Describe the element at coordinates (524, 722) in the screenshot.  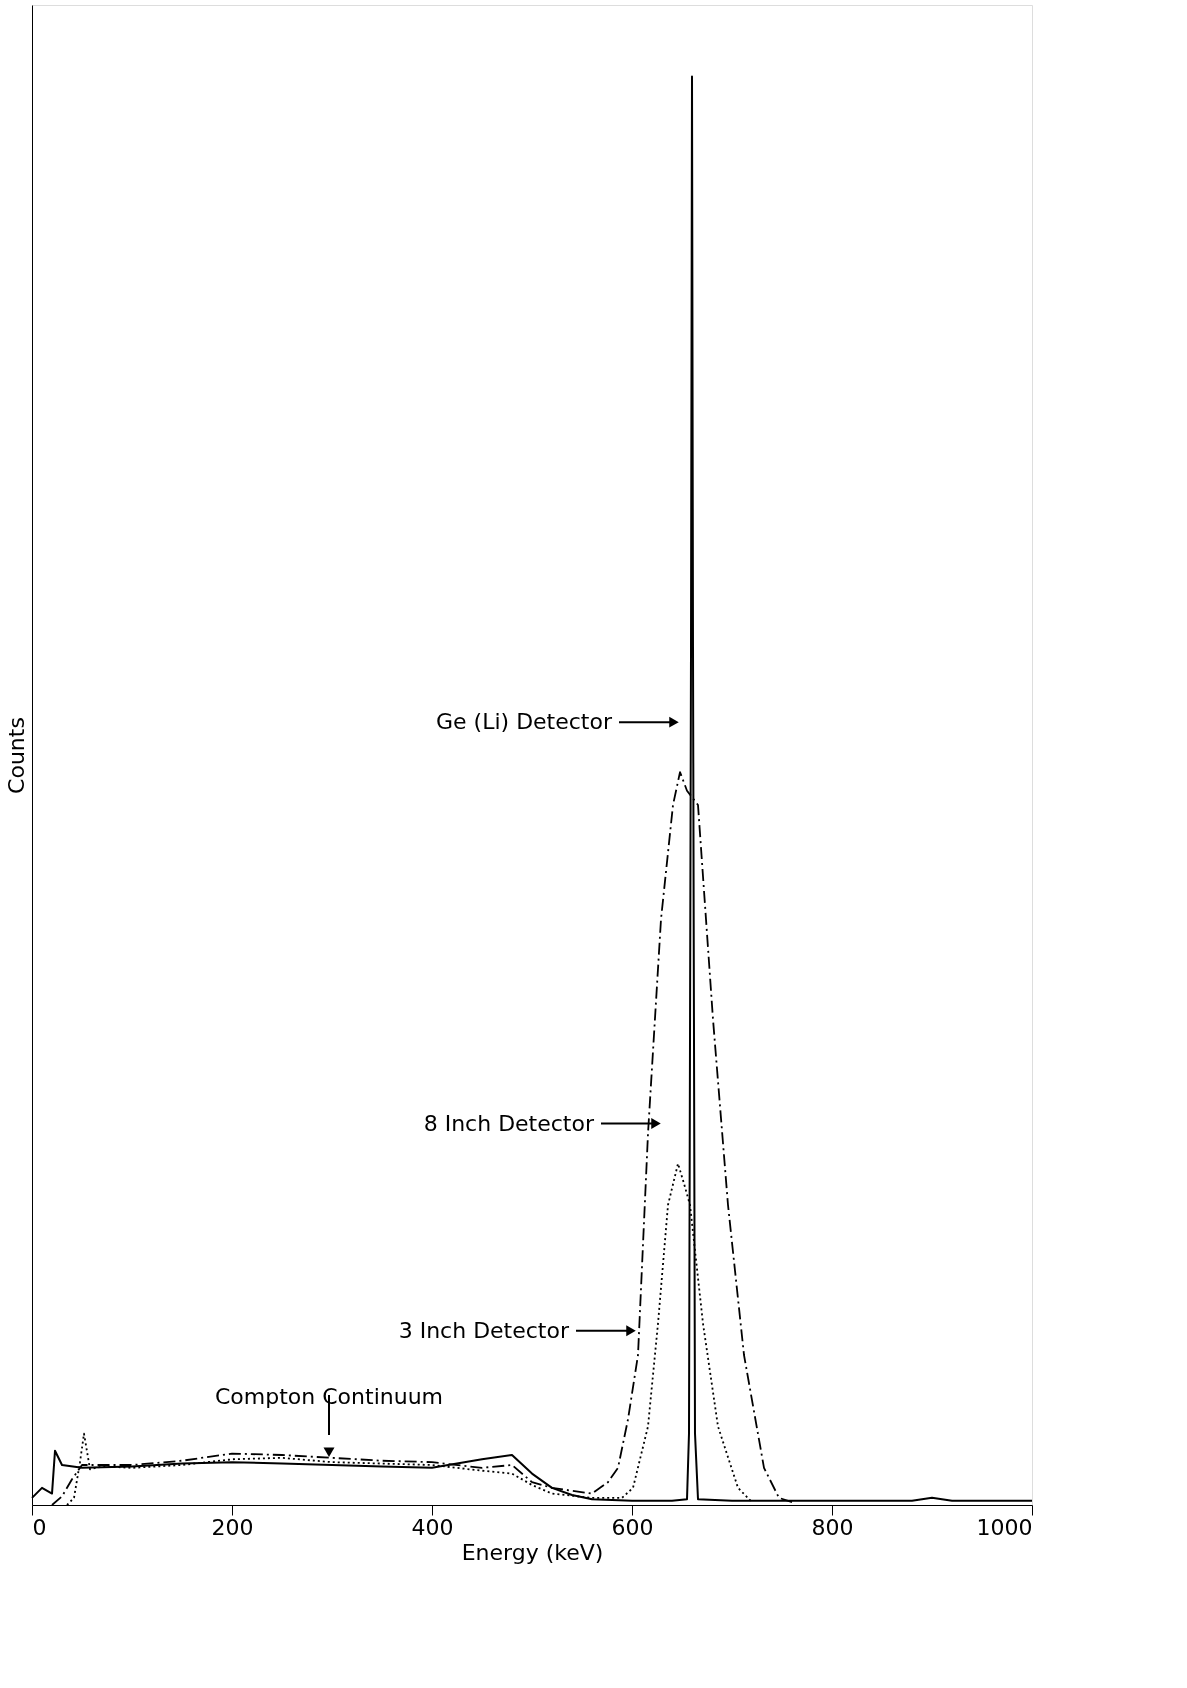
I see `annotation: Ge (Li) Detector` at that location.